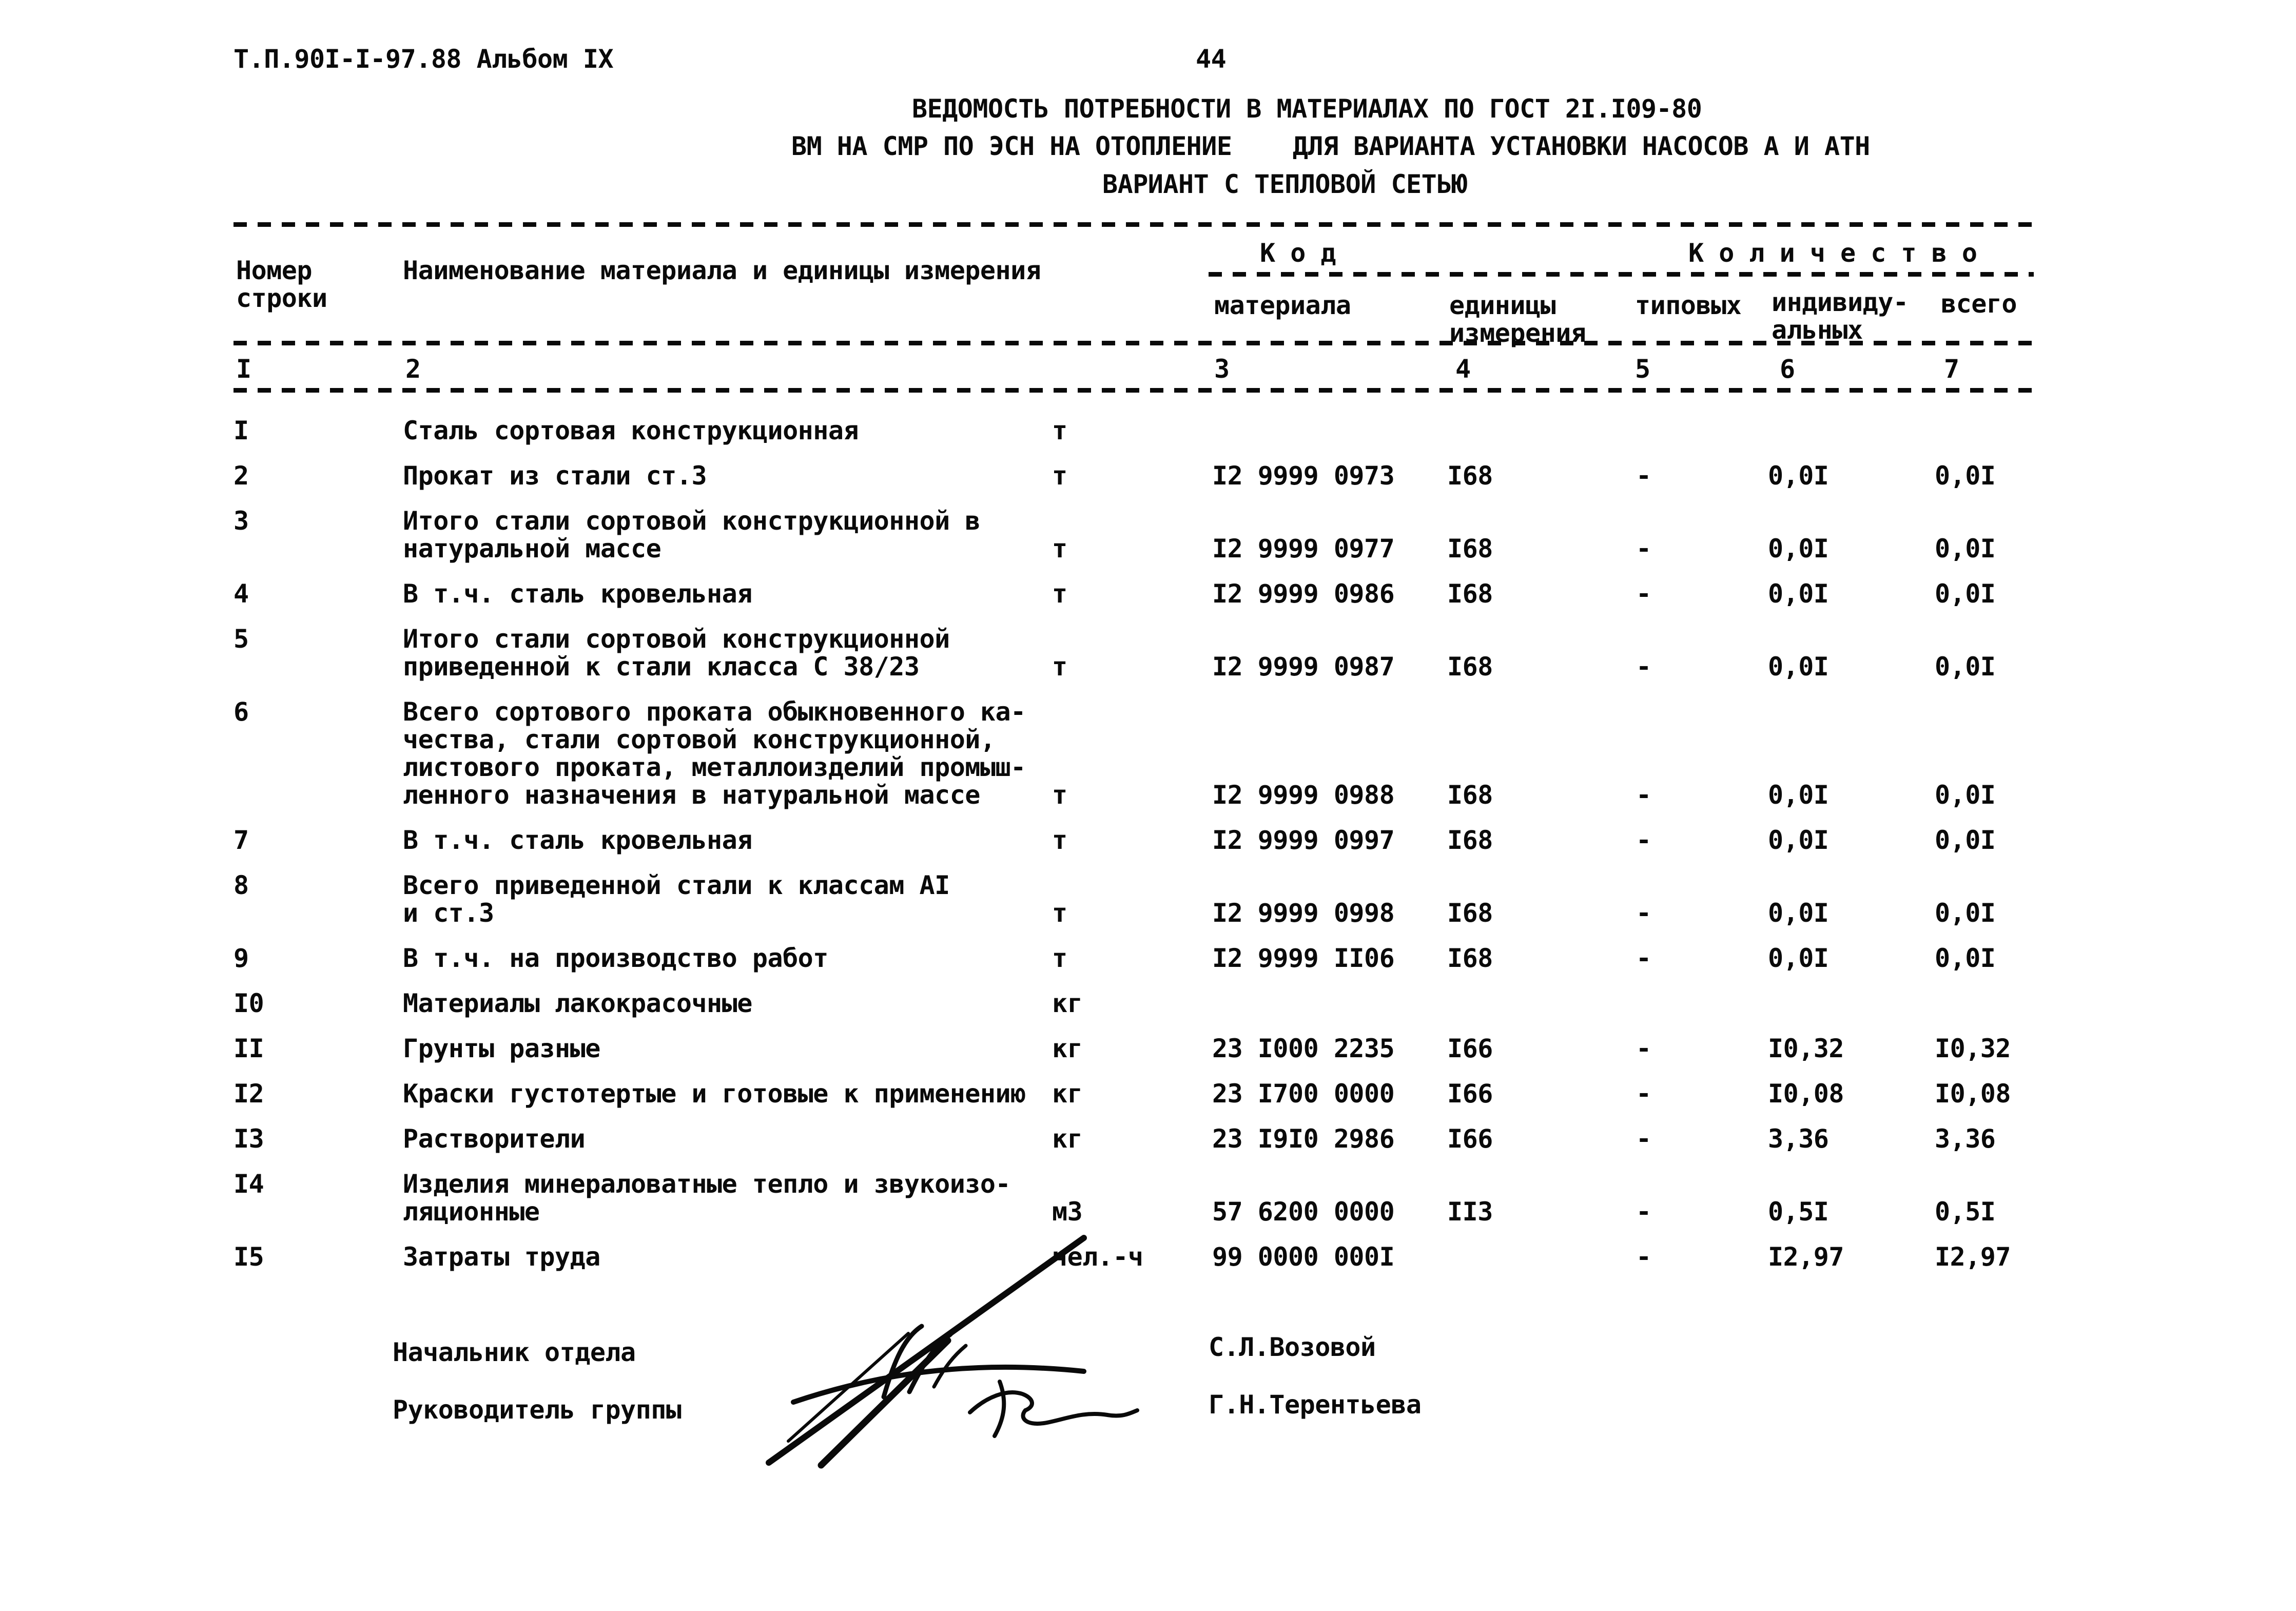 The height and width of the screenshot is (1611, 2296). I want to click on row-number-cell: 9, so click(241, 958).